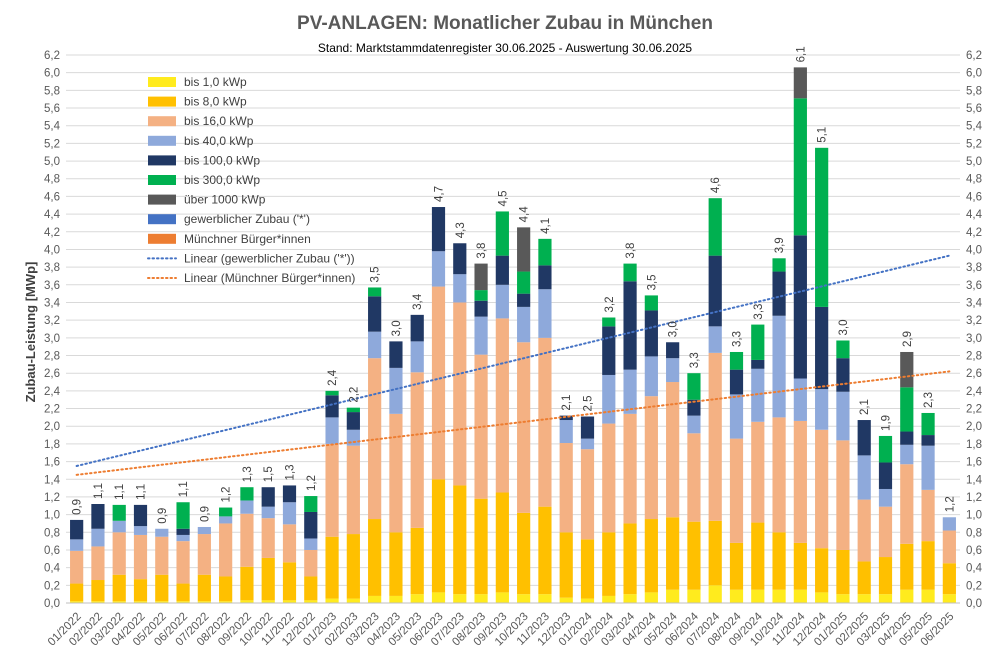 The image size is (1008, 672). What do you see at coordinates (99, 491) in the screenshot?
I see `total-label: 1,1` at bounding box center [99, 491].